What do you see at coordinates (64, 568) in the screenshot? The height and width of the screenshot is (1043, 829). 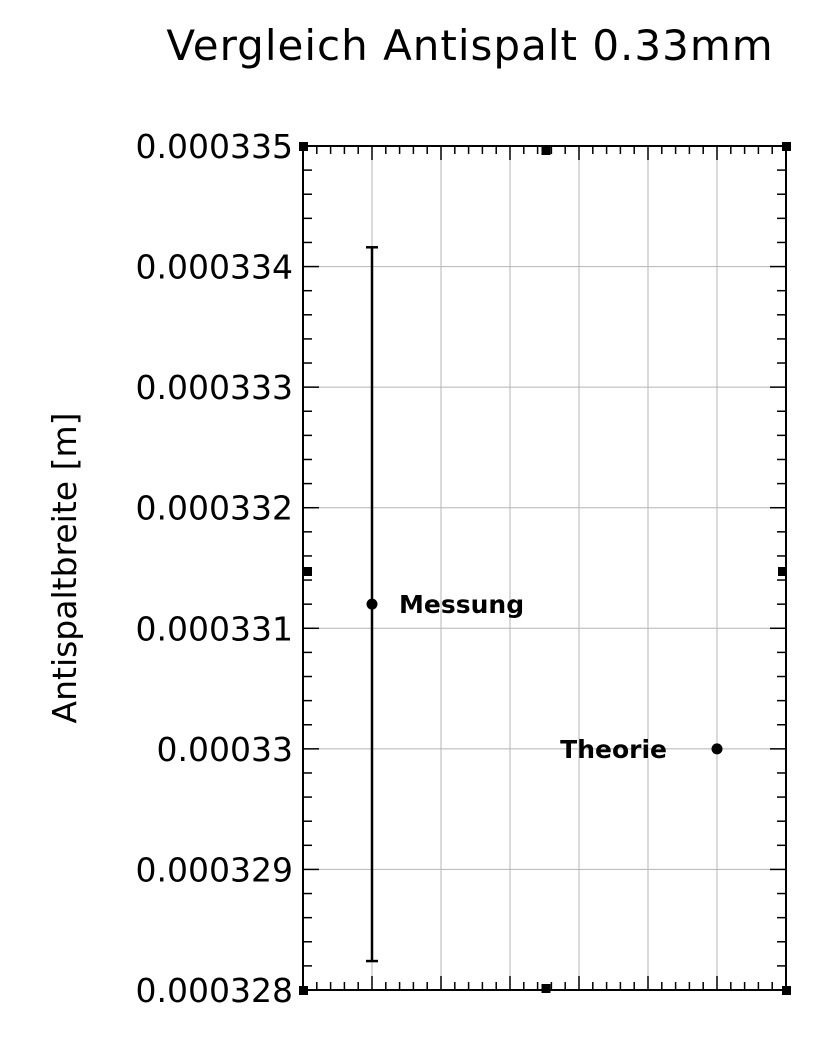 I see `y-axis-label: Antispaltbreite [m]` at bounding box center [64, 568].